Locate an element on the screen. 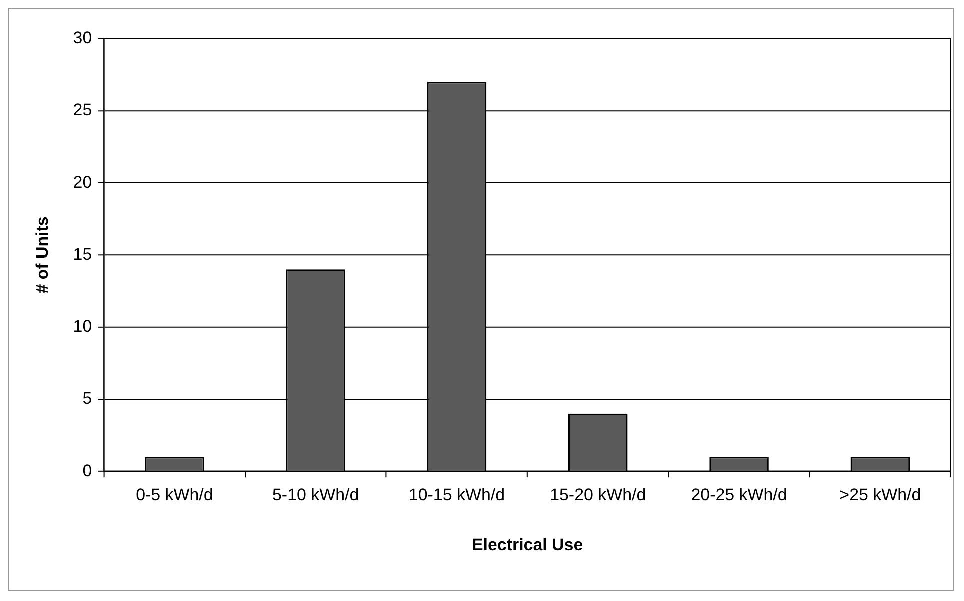 The image size is (964, 601). x-tick-label: 5-10 kWh/d is located at coordinates (316, 494).